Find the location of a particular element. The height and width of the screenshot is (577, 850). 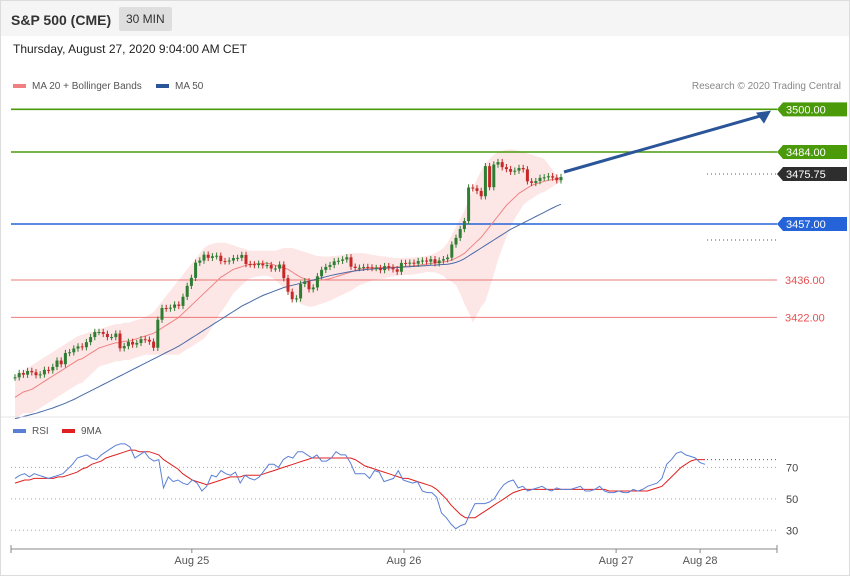

forecast-arrow is located at coordinates (664, 143).